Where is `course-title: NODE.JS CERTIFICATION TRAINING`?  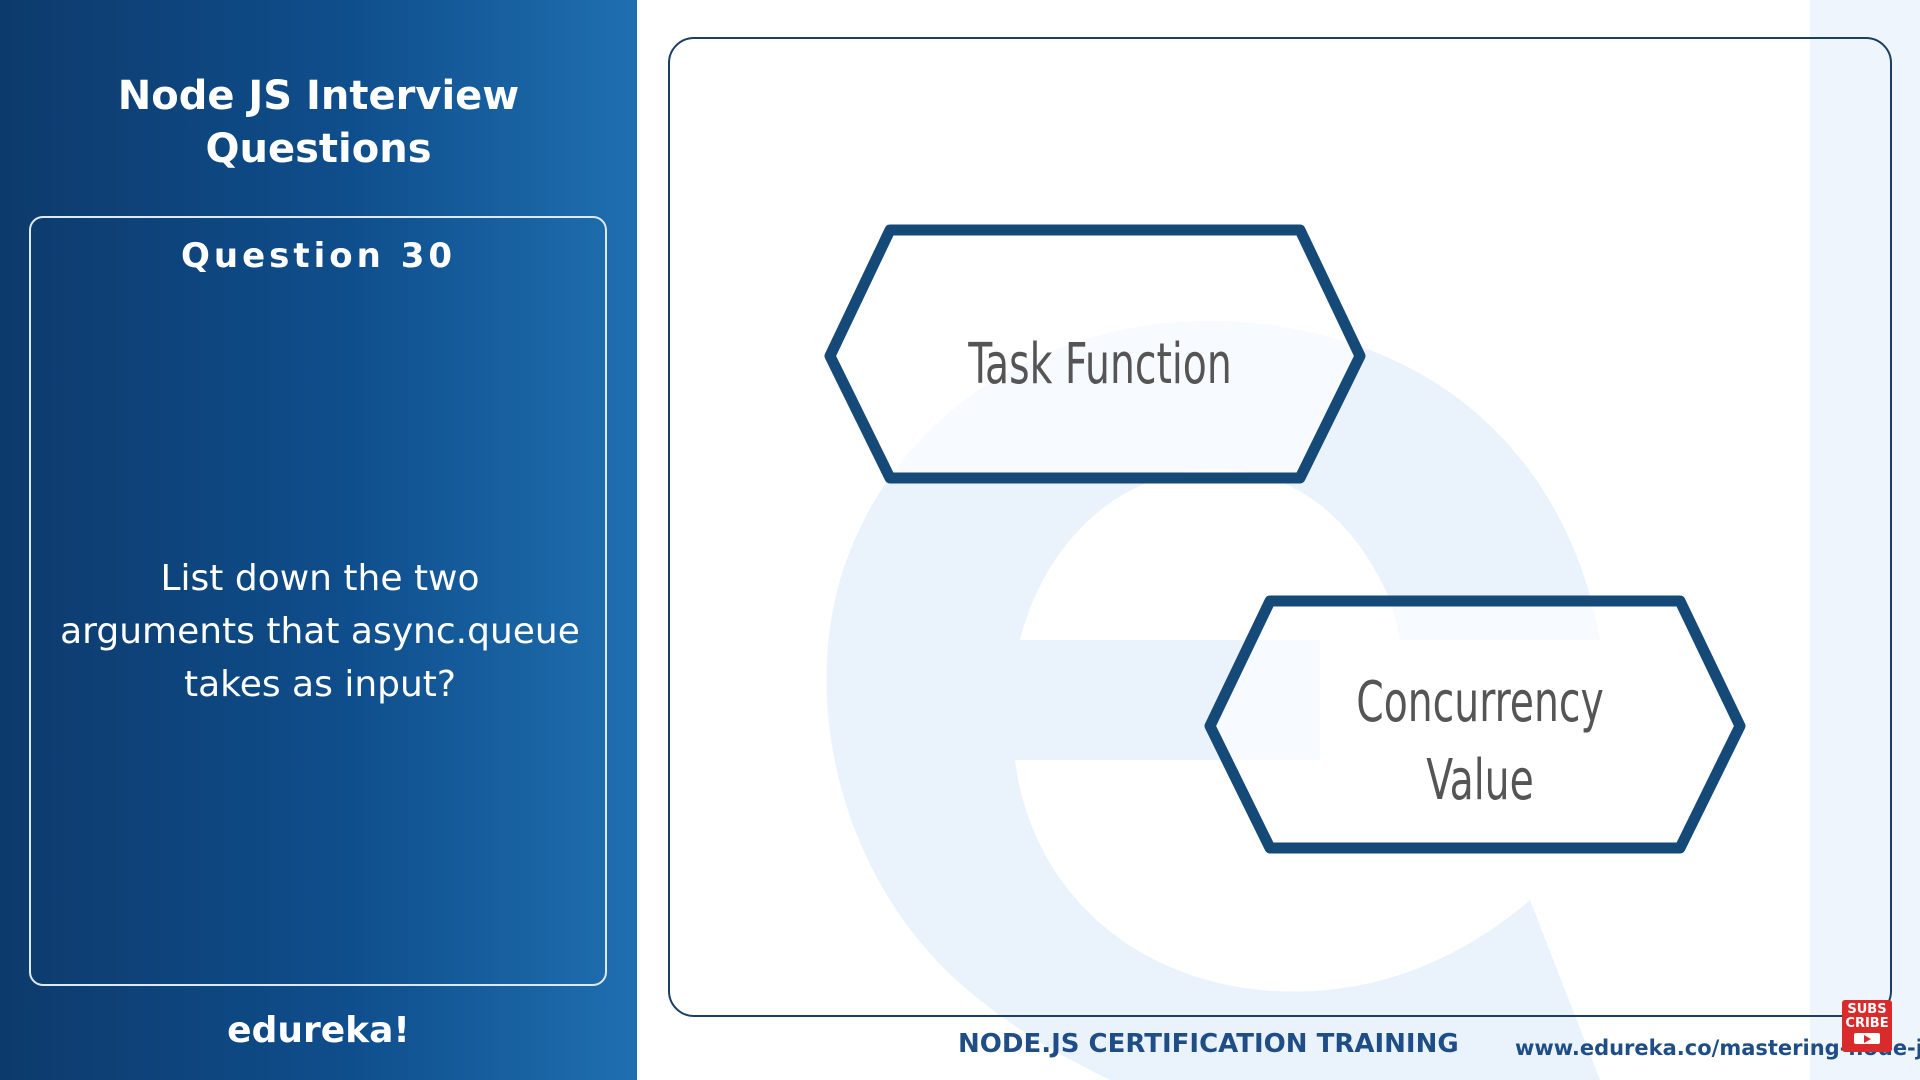 course-title: NODE.JS CERTIFICATION TRAINING is located at coordinates (1208, 1044).